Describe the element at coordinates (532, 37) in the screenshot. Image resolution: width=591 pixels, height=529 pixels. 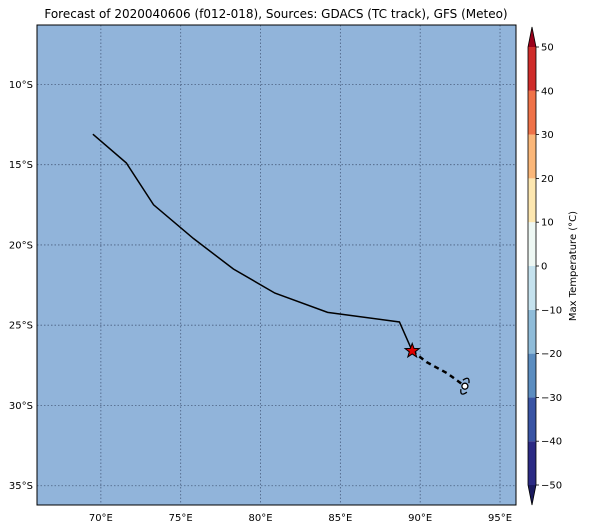
I see `colorbar-extend-high` at that location.